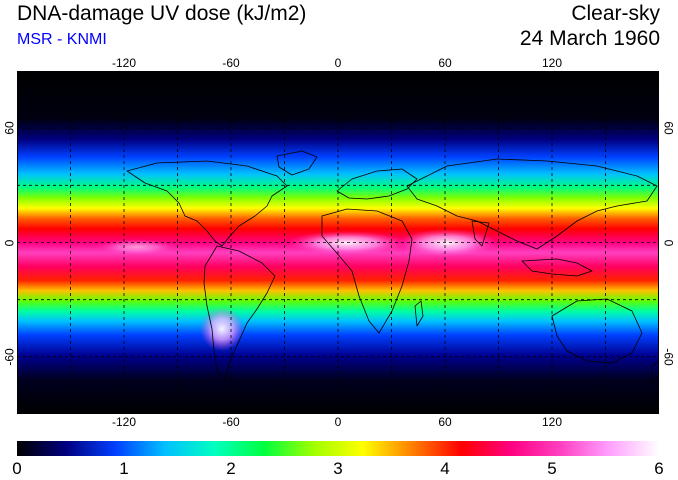 The width and height of the screenshot is (678, 480). What do you see at coordinates (338, 468) in the screenshot?
I see `colorbar-tick-label: 3` at bounding box center [338, 468].